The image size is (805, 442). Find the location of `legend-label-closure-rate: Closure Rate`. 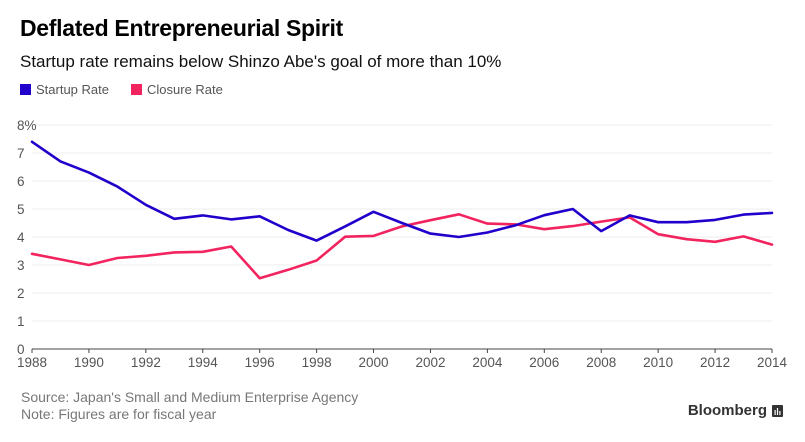

legend-label-closure-rate: Closure Rate is located at coordinates (185, 89).